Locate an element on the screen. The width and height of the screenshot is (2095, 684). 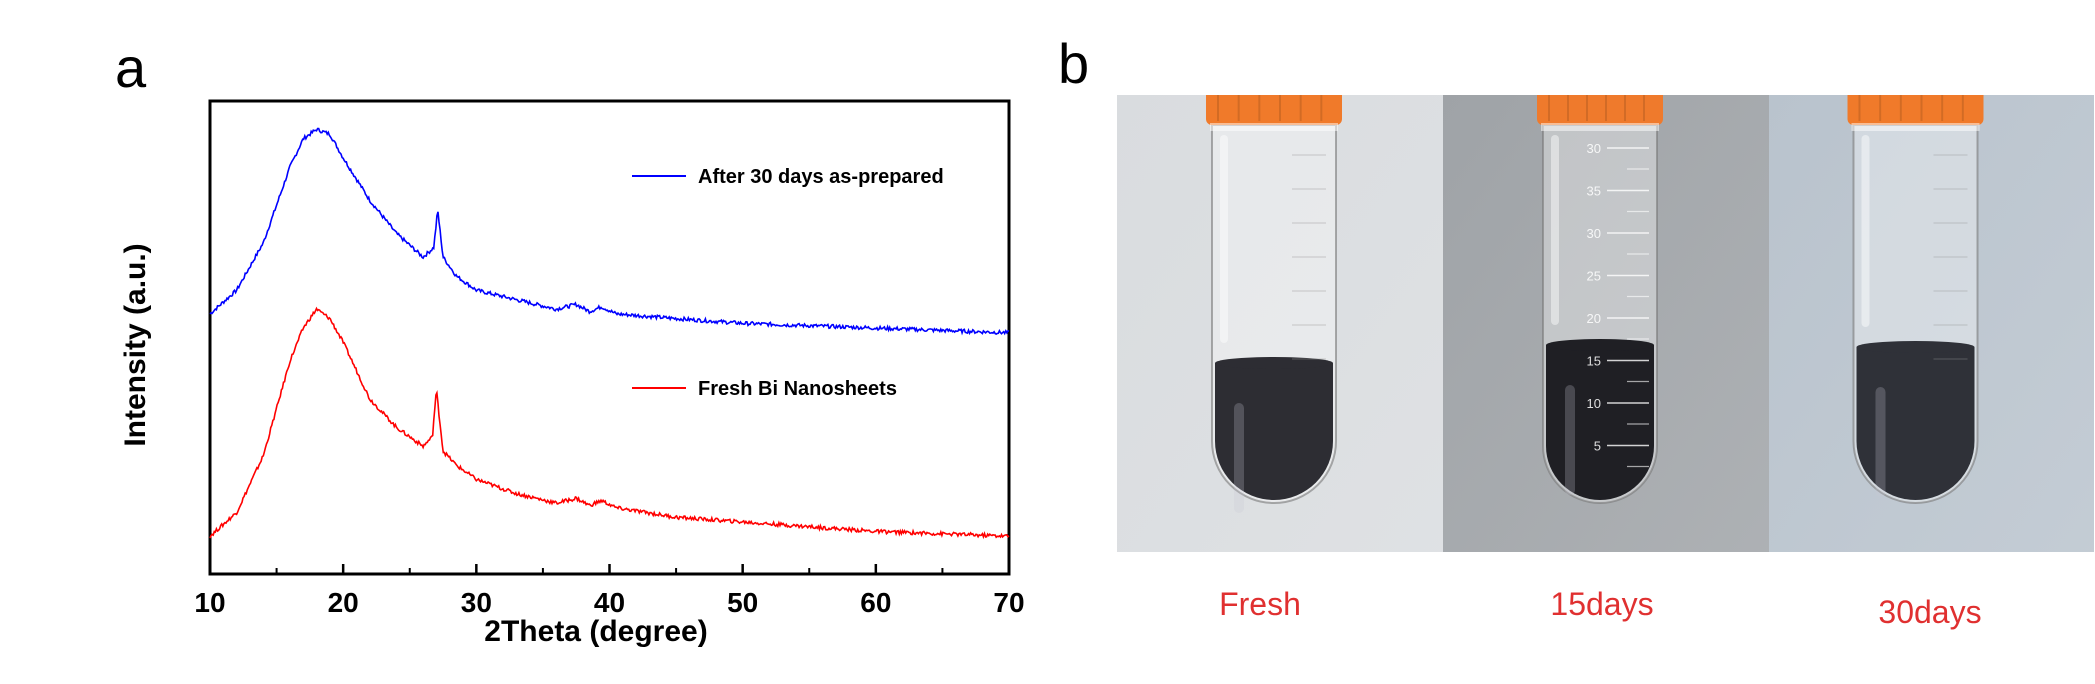
photo-fresh is located at coordinates (1280, 323).